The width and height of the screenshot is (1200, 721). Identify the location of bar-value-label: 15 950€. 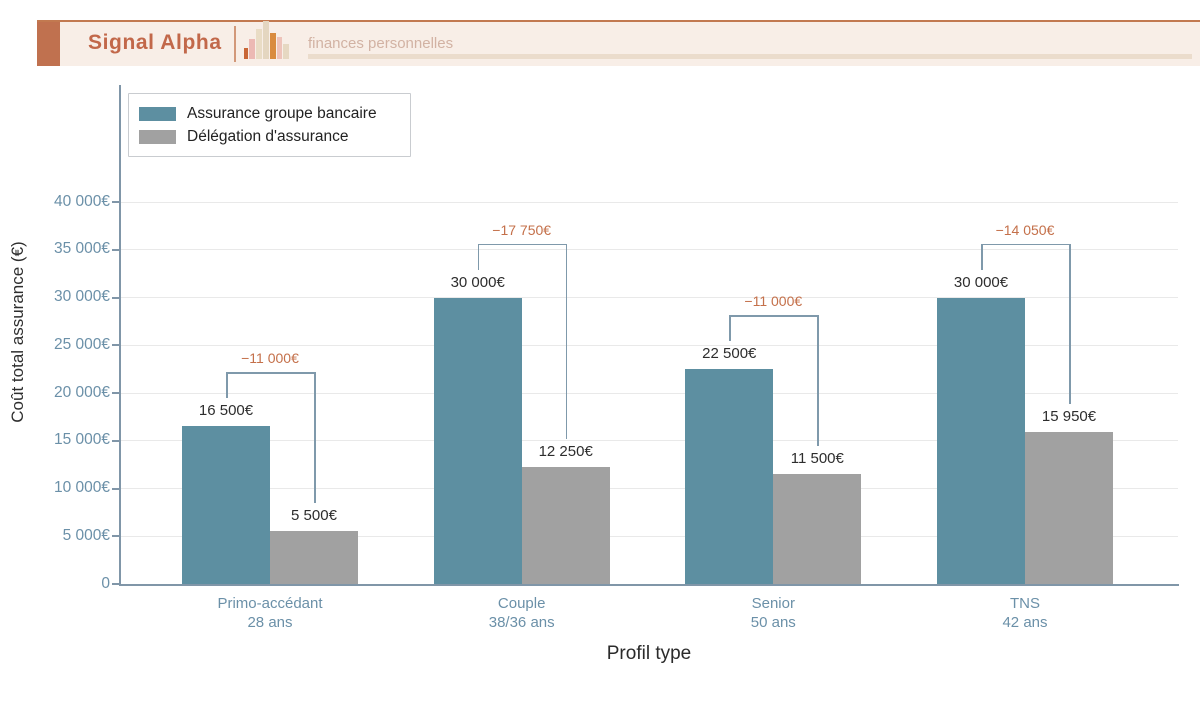
(1069, 416).